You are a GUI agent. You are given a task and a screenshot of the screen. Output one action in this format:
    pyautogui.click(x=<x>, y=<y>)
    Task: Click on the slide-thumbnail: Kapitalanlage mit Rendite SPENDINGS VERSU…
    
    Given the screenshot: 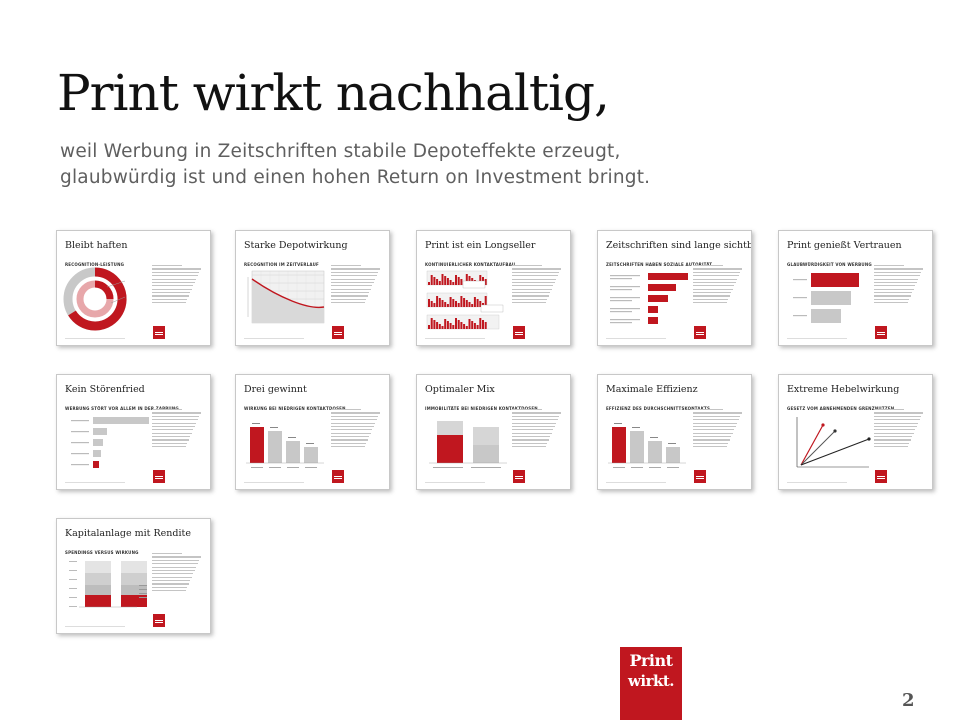 What is the action you would take?
    pyautogui.click(x=133, y=576)
    